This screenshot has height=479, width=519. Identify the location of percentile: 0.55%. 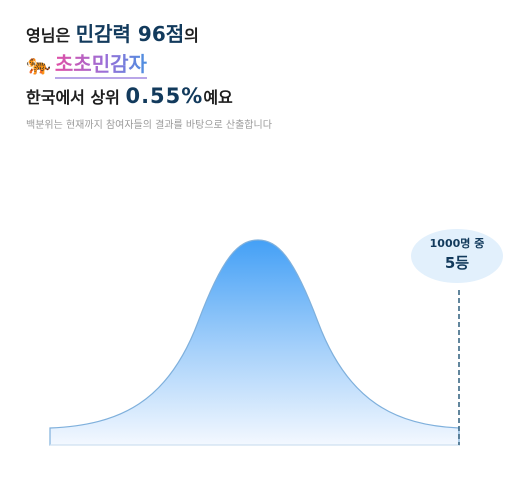
(164, 96).